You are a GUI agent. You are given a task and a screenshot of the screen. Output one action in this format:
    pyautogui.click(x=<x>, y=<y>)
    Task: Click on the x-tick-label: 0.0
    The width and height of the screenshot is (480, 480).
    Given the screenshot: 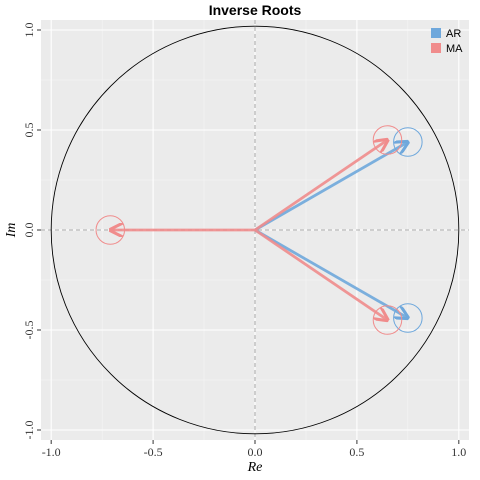 What is the action you would take?
    pyautogui.click(x=255, y=452)
    